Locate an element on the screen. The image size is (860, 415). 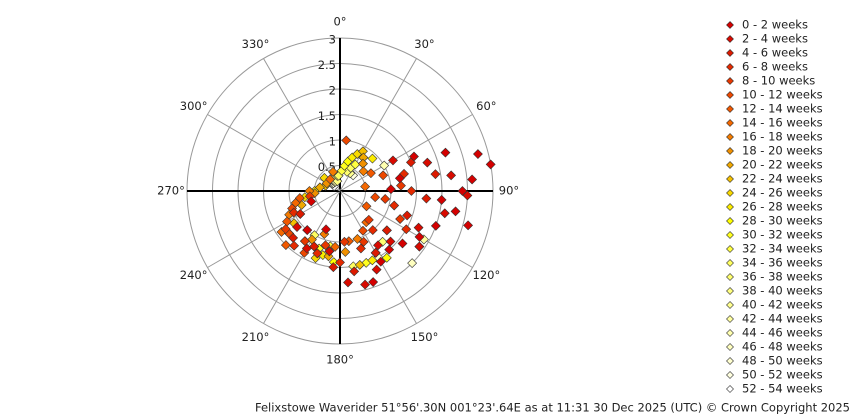
legend-label: 26 - 28 weeks is located at coordinates (782, 207).